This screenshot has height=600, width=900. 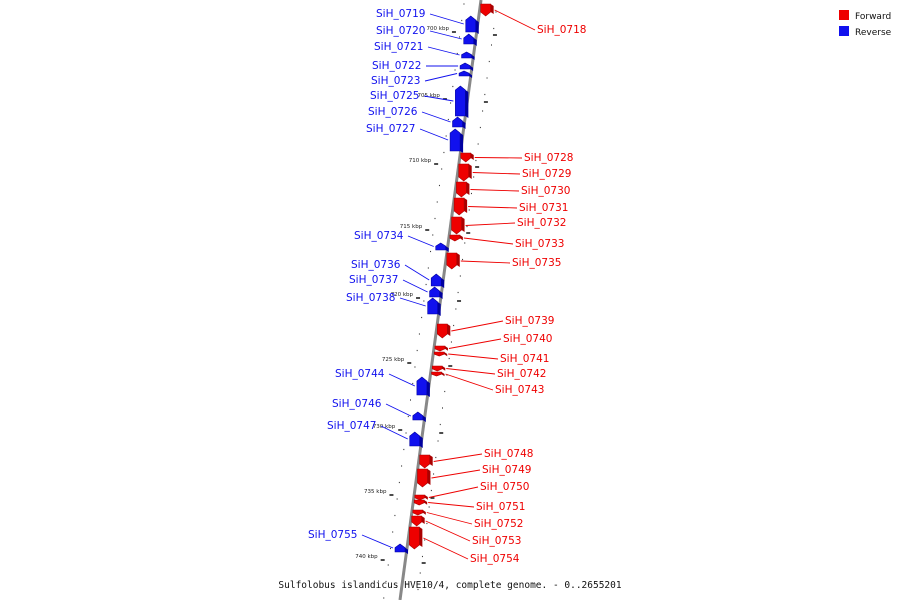 I want to click on gene-label: SiH_0747, so click(x=351, y=426).